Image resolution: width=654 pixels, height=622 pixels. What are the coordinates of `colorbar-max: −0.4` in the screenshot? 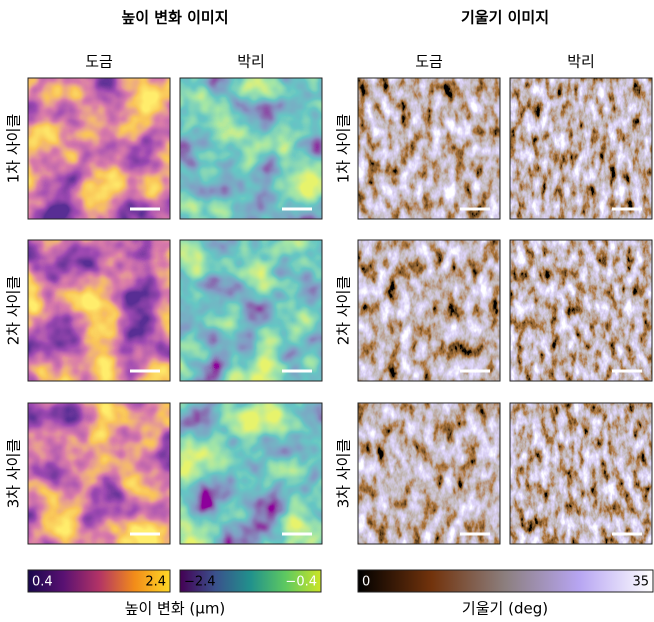 It's located at (301, 582).